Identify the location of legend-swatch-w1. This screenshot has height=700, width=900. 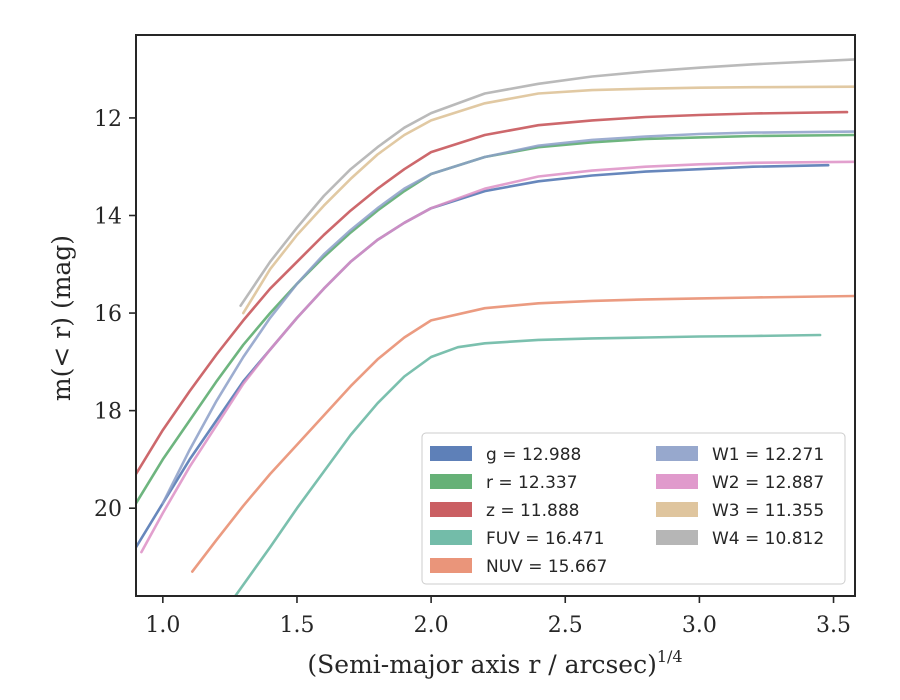
(677, 453).